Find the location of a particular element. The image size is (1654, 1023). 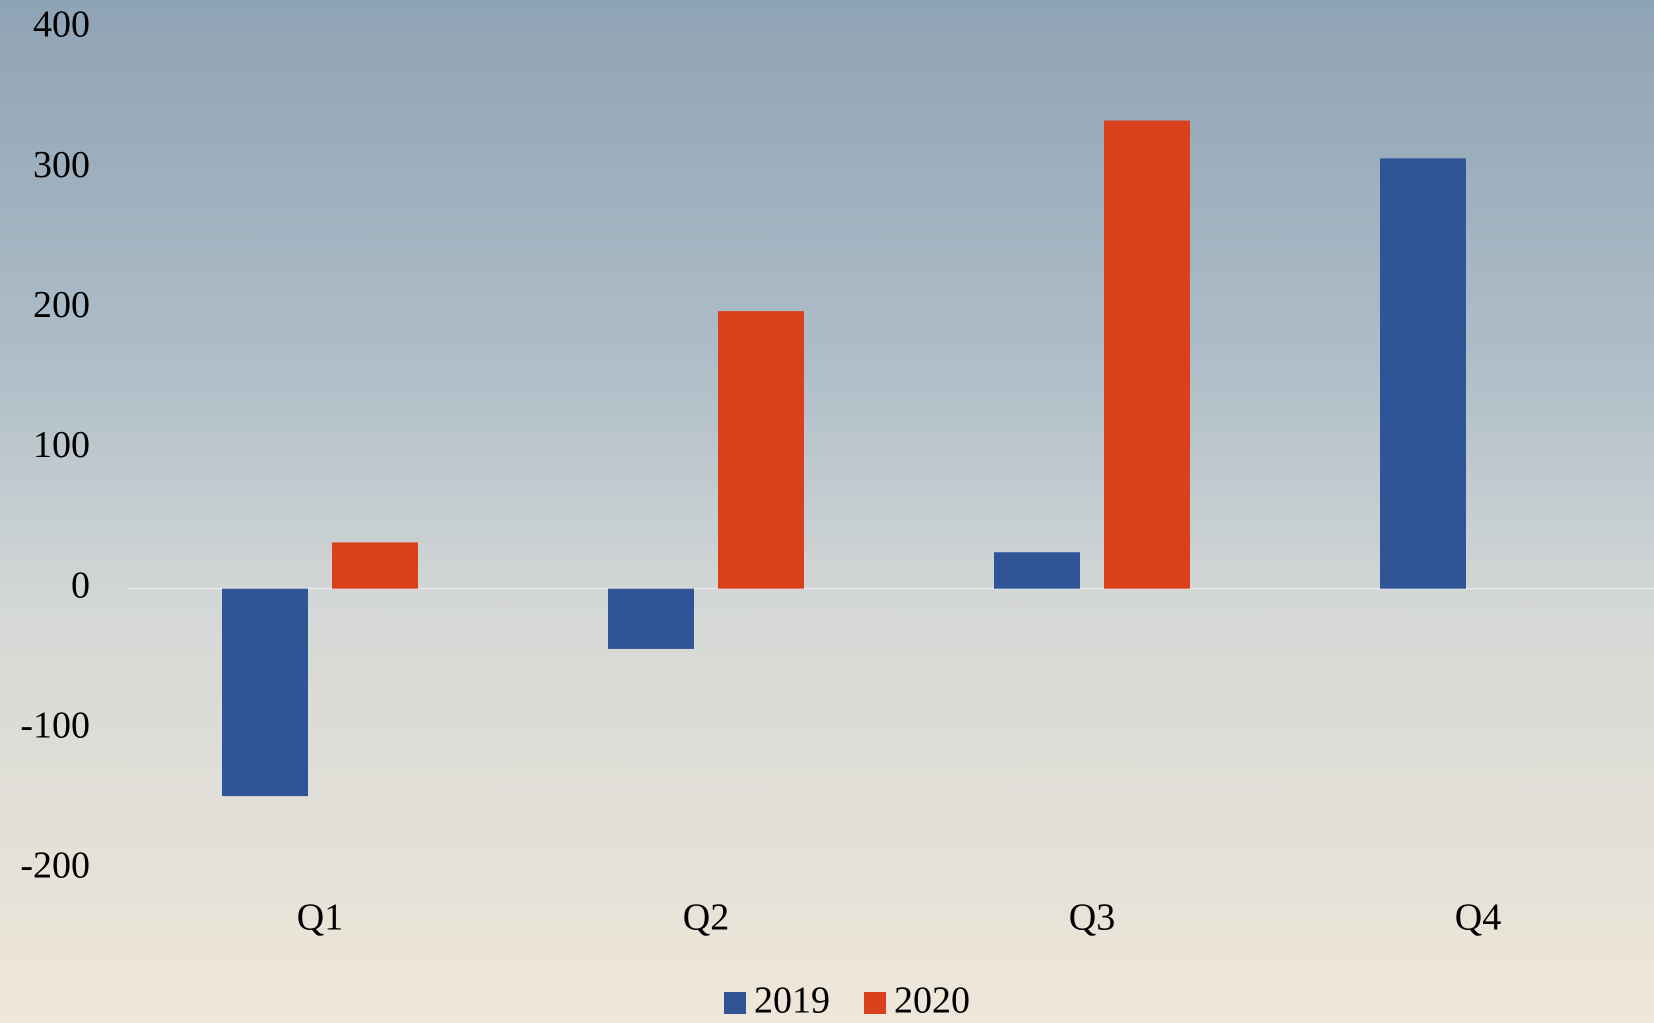

y-tick-label: -200 is located at coordinates (55, 866).